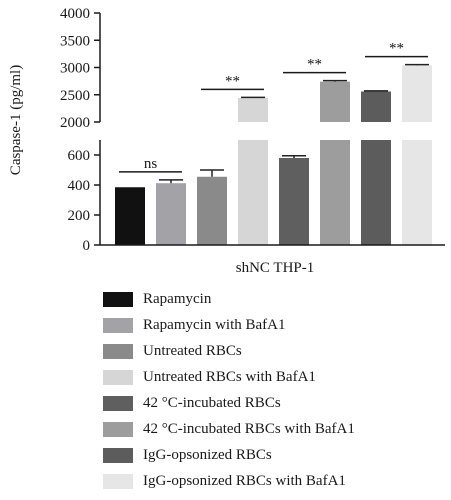  Describe the element at coordinates (212, 403) in the screenshot. I see `legend-label: 42 °C-incubated RBCs` at that location.